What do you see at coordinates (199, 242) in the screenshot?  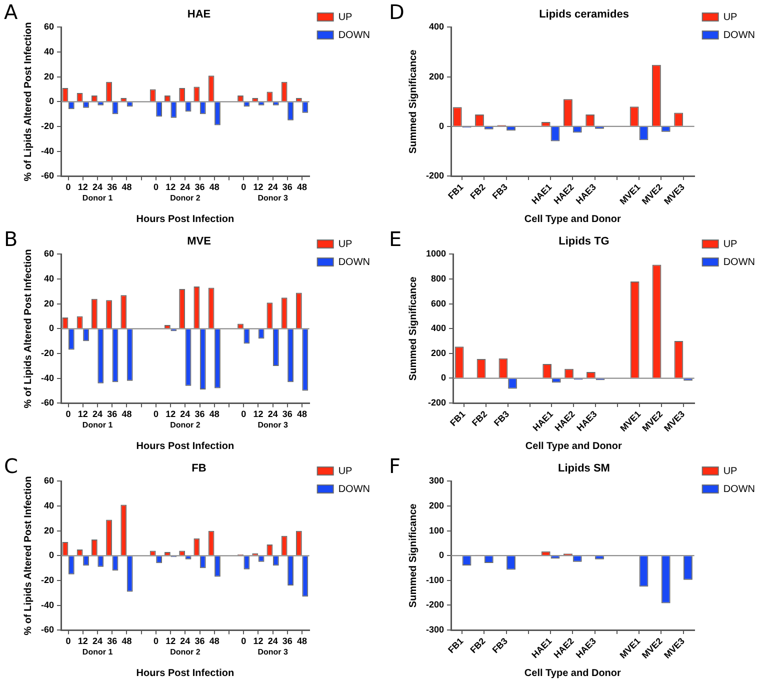 I see `chart-title: MVE` at bounding box center [199, 242].